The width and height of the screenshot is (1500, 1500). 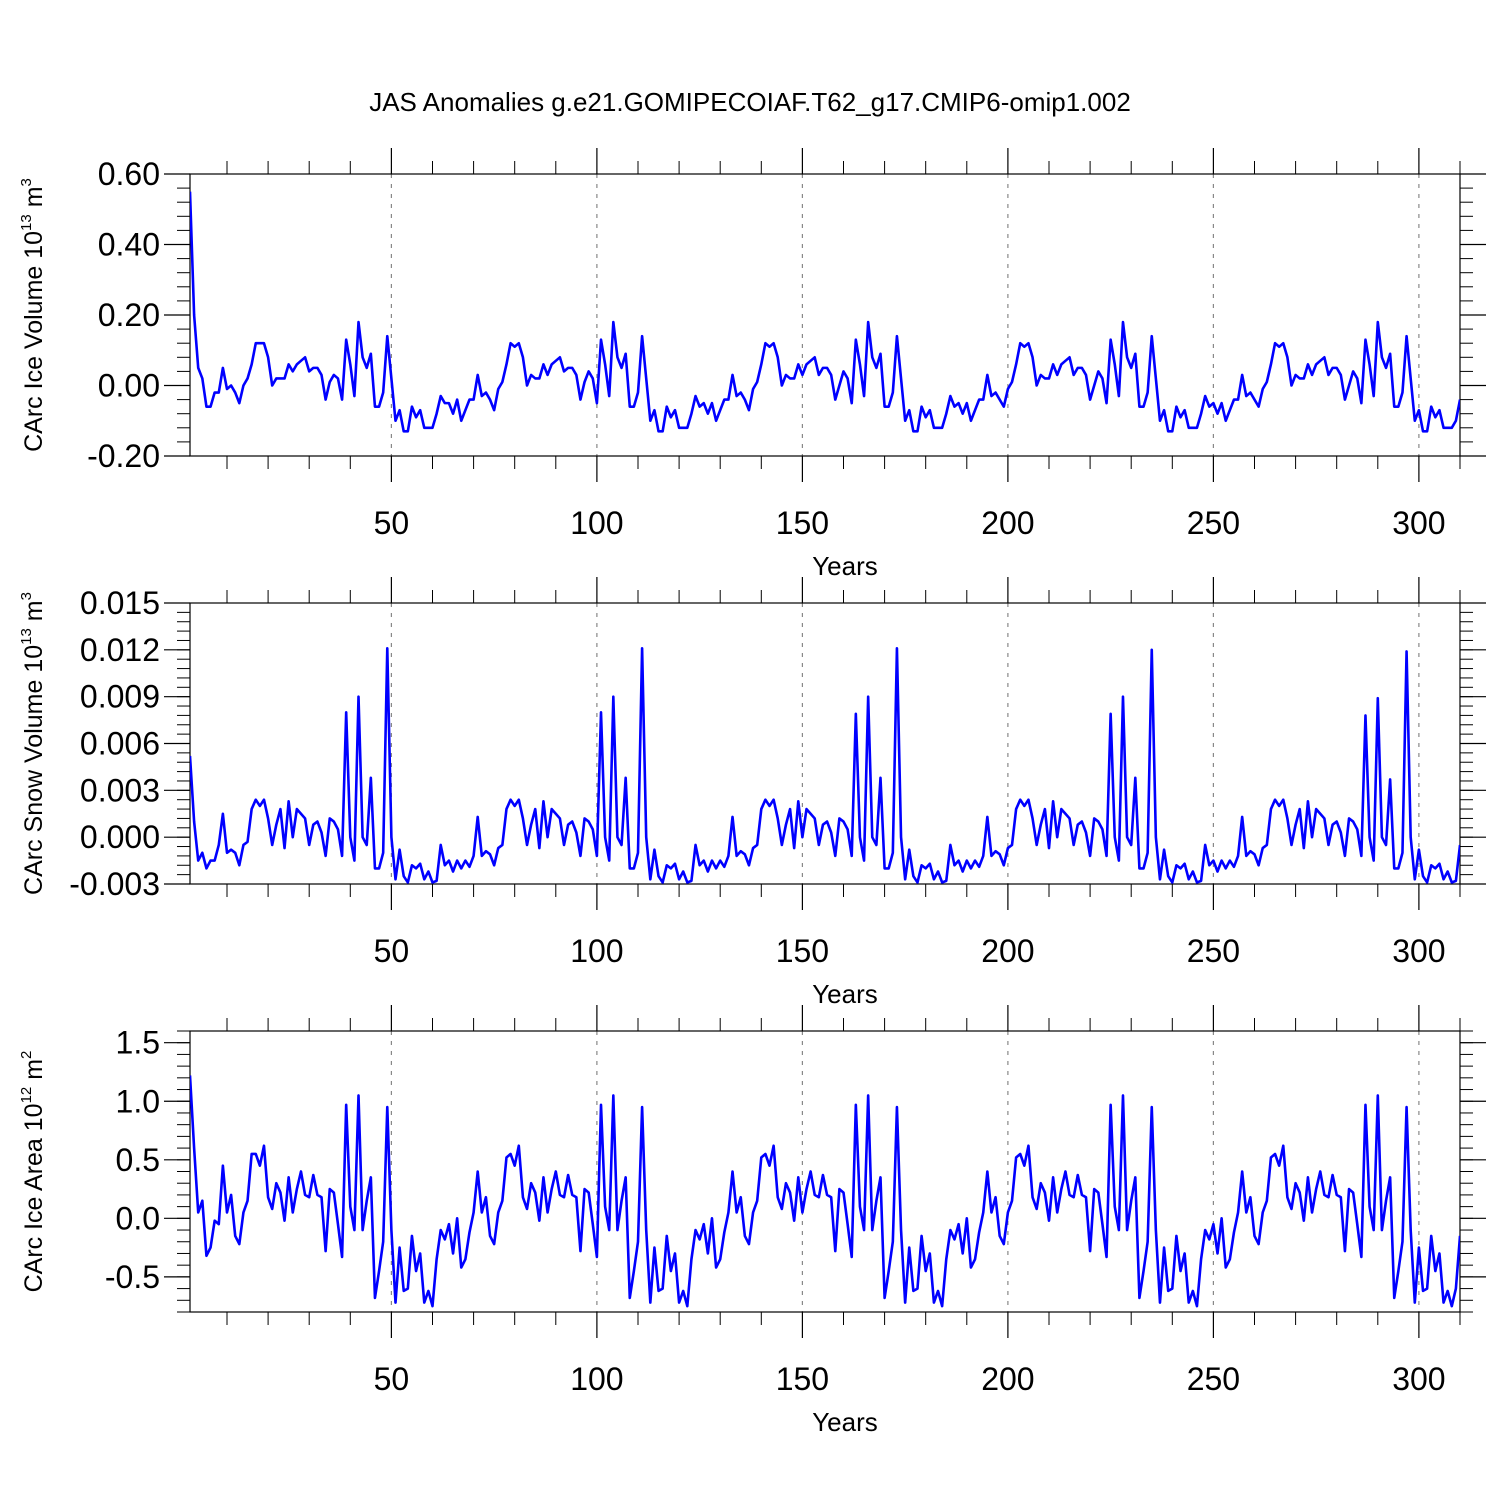 I want to click on y-tick-label: -0.003, so click(x=114, y=884).